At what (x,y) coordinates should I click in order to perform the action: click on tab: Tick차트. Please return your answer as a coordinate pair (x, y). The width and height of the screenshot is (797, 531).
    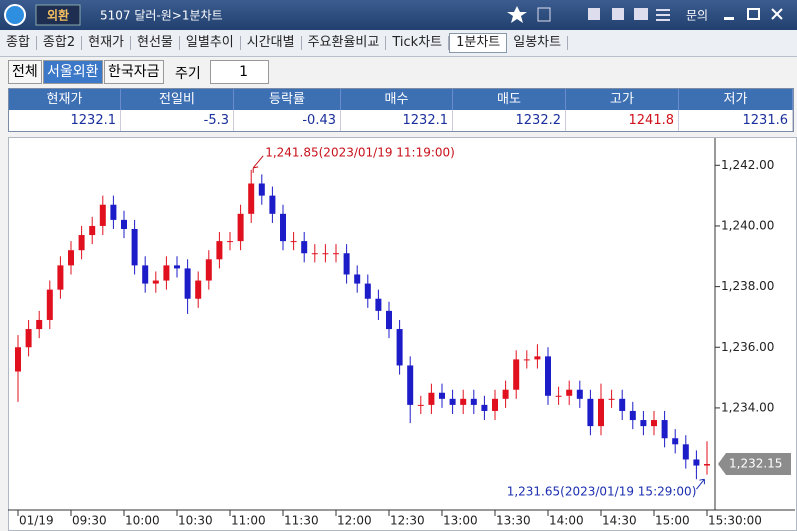
    Looking at the image, I should click on (418, 43).